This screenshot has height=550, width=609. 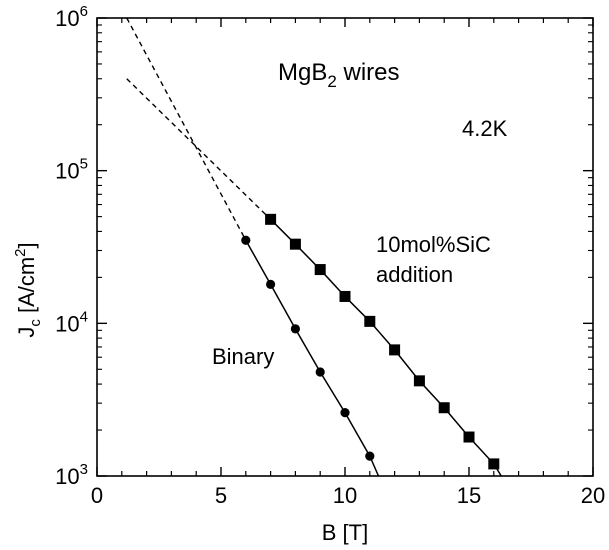 What do you see at coordinates (345, 495) in the screenshot?
I see `x-tick-label: 10` at bounding box center [345, 495].